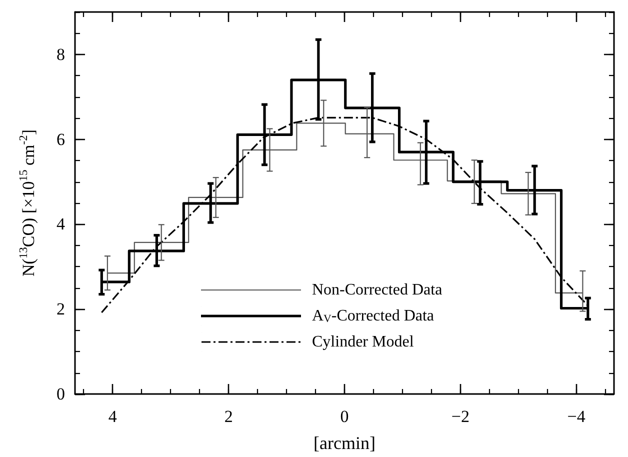 Image resolution: width=628 pixels, height=457 pixels. I want to click on y-axis-title: N(13CO) [×1015 cm-2], so click(27, 203).